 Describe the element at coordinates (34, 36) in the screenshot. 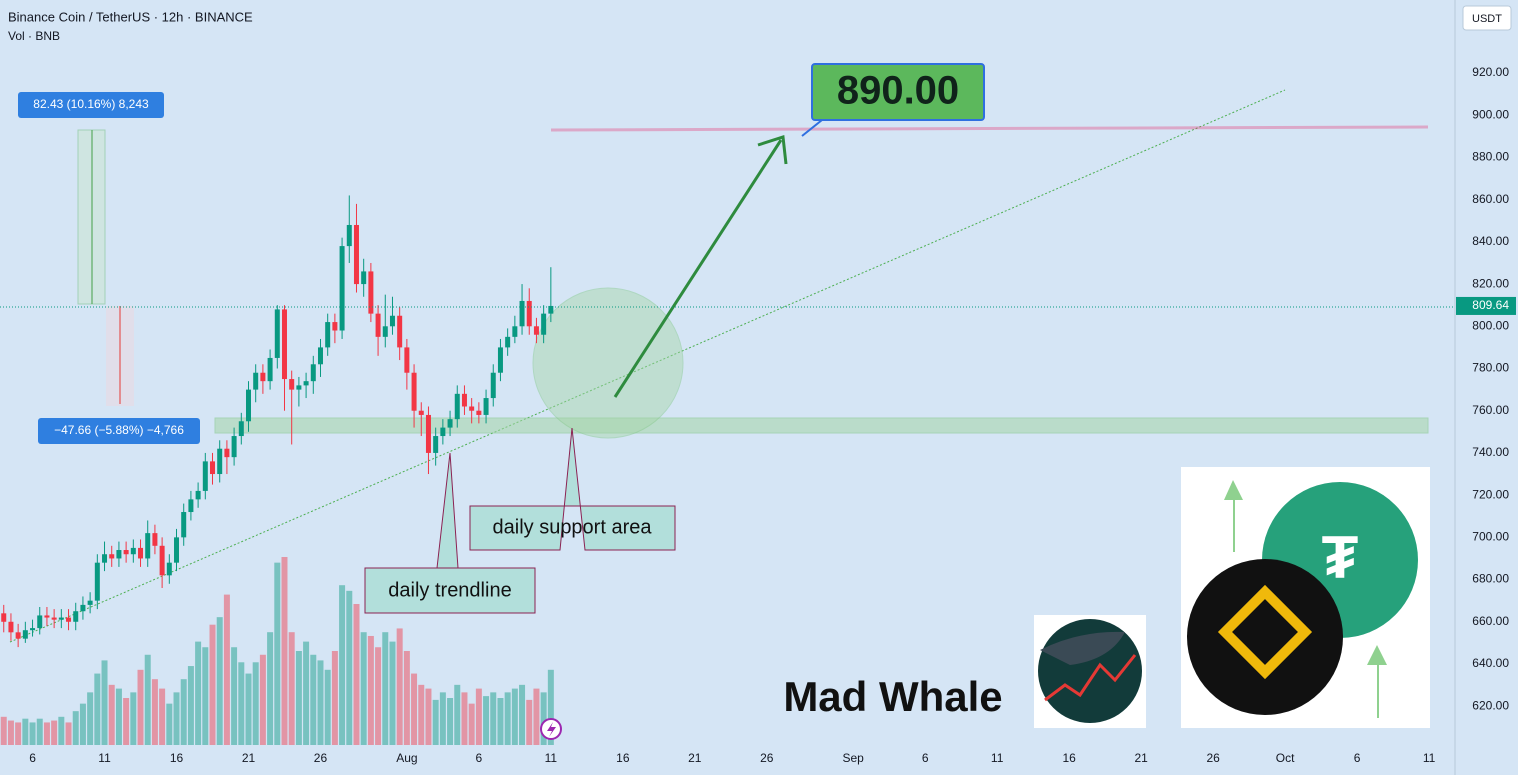

I see `chart-subtitle: Vol · BNB` at that location.